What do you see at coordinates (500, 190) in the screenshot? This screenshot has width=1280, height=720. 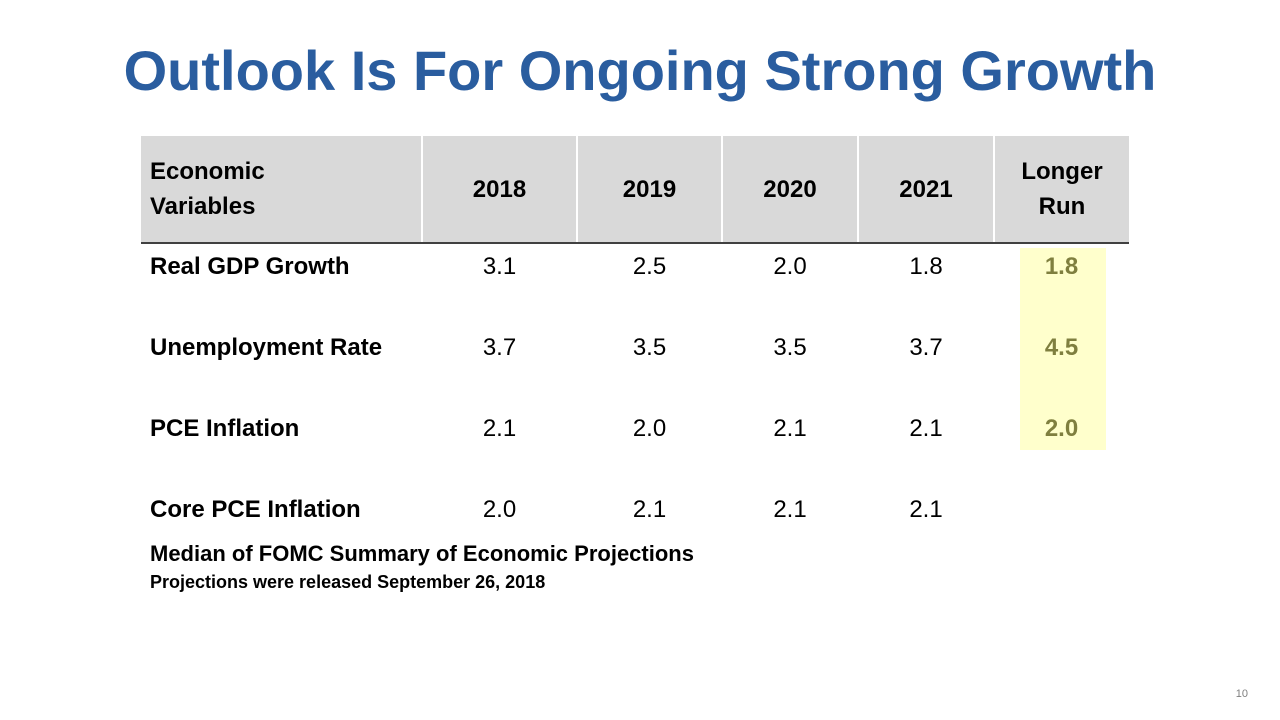 I see `header-year: 2018` at bounding box center [500, 190].